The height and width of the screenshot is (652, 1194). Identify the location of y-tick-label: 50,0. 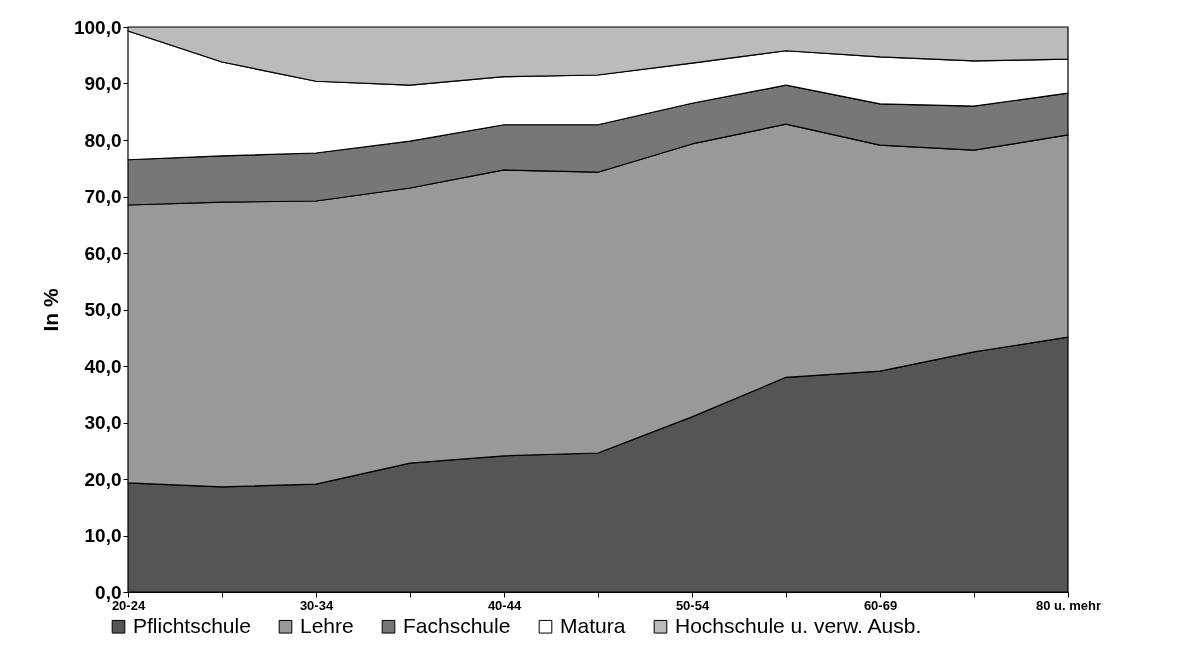
(103, 309).